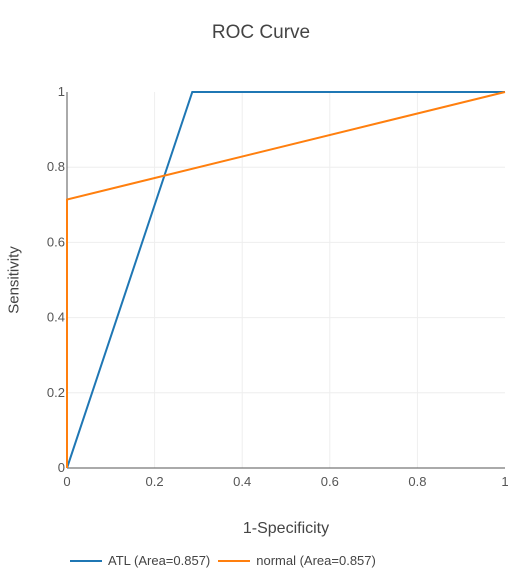  I want to click on legend-item-atl: ATL (Area=0.857), so click(140, 560).